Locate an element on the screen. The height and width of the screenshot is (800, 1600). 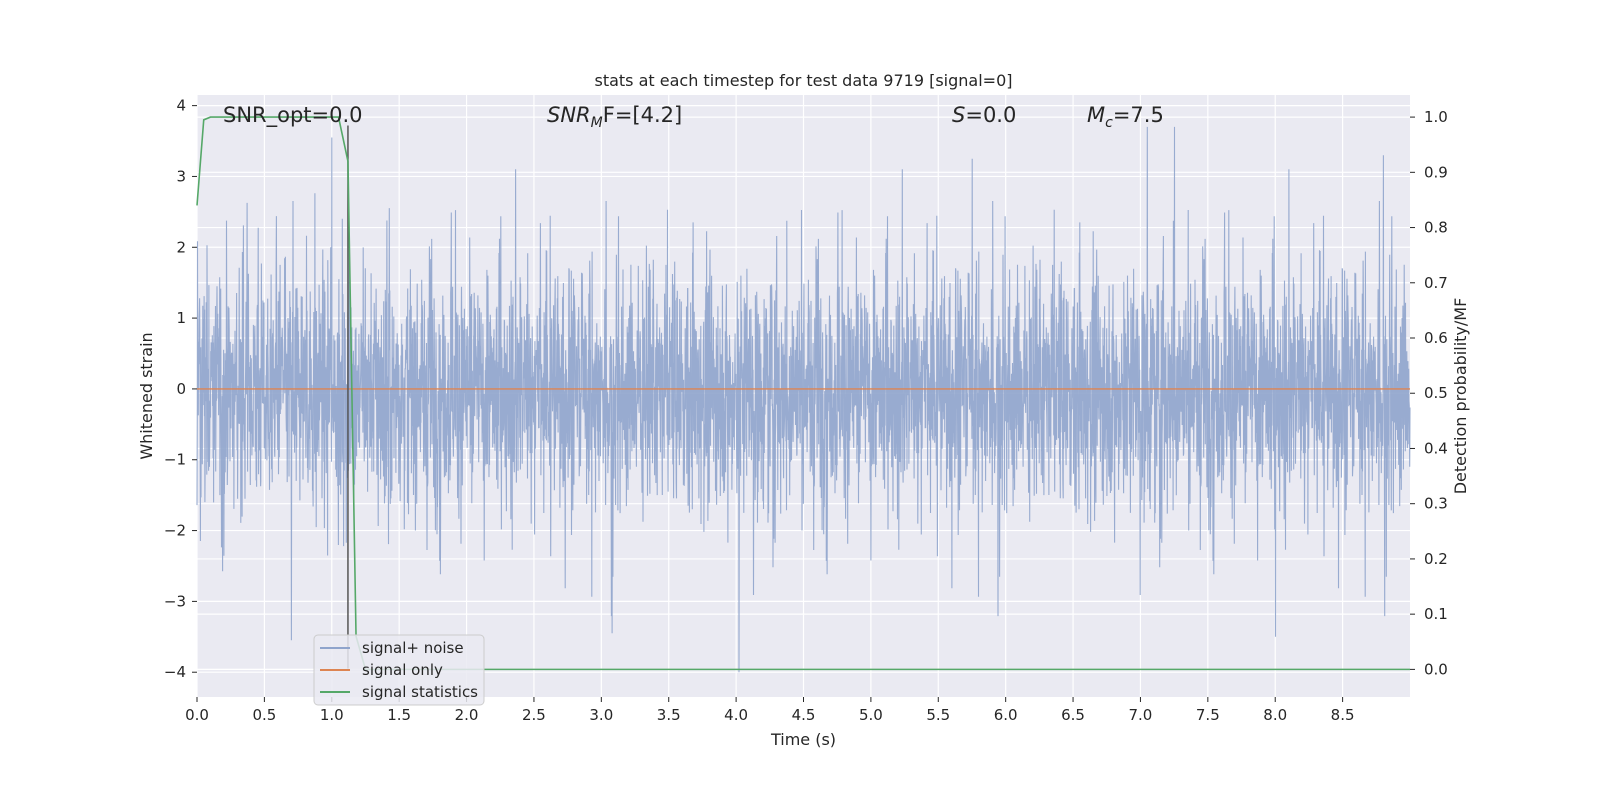
y2-tick-label-3: 0.3 is located at coordinates (1436, 504).